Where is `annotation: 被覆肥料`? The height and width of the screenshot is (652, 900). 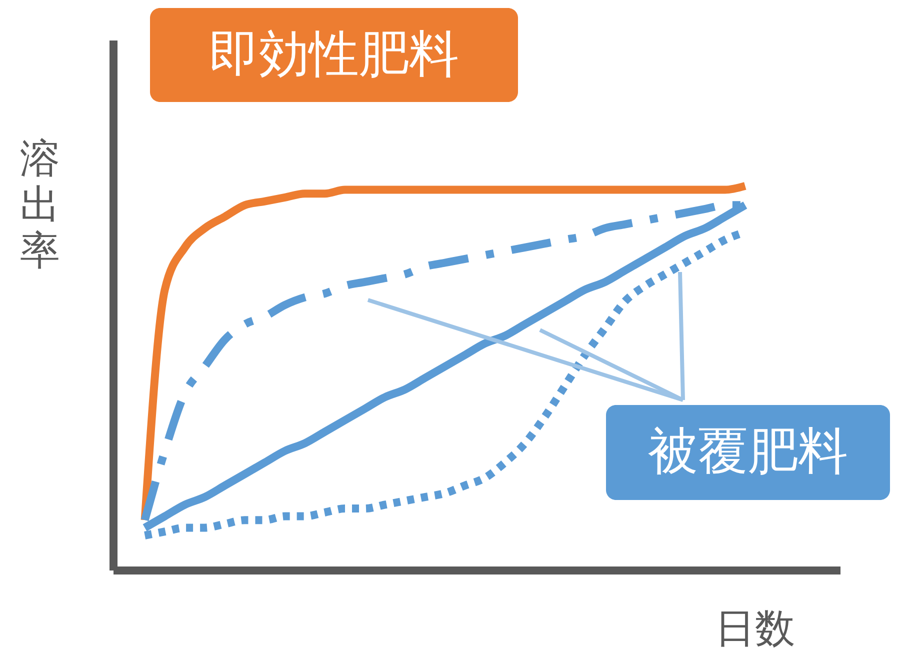 annotation: 被覆肥料 is located at coordinates (748, 451).